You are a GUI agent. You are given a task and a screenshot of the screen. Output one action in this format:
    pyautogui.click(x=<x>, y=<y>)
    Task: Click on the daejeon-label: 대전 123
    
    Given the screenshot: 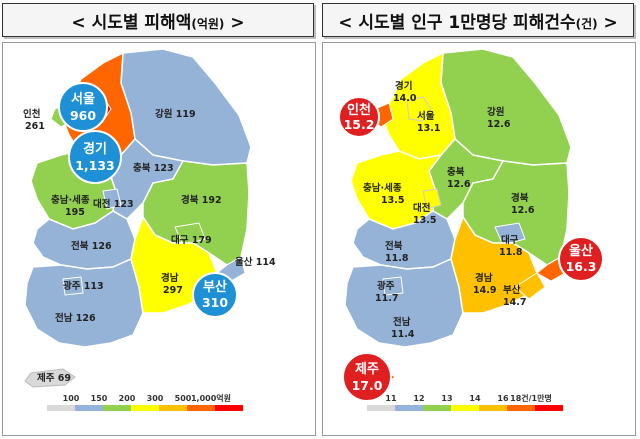 What is the action you would take?
    pyautogui.click(x=113, y=204)
    